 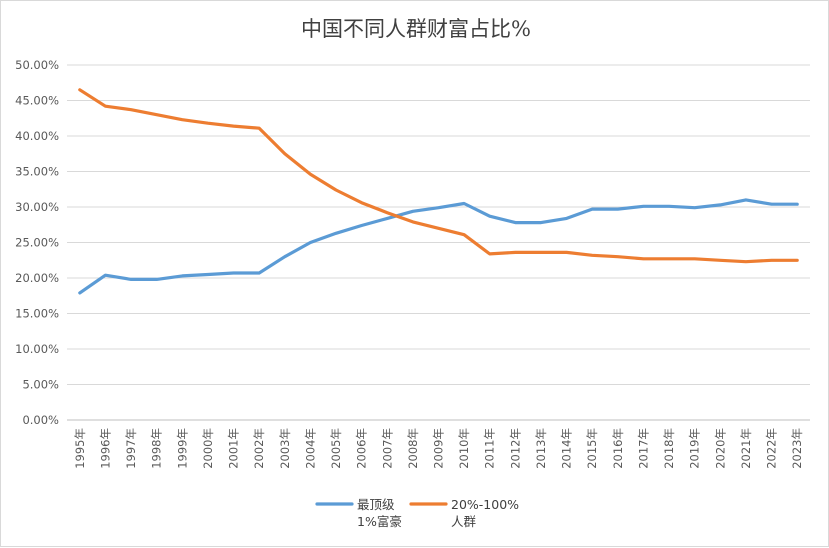 I want to click on chart-title: 中国不同人群财富占比%, so click(x=416, y=29).